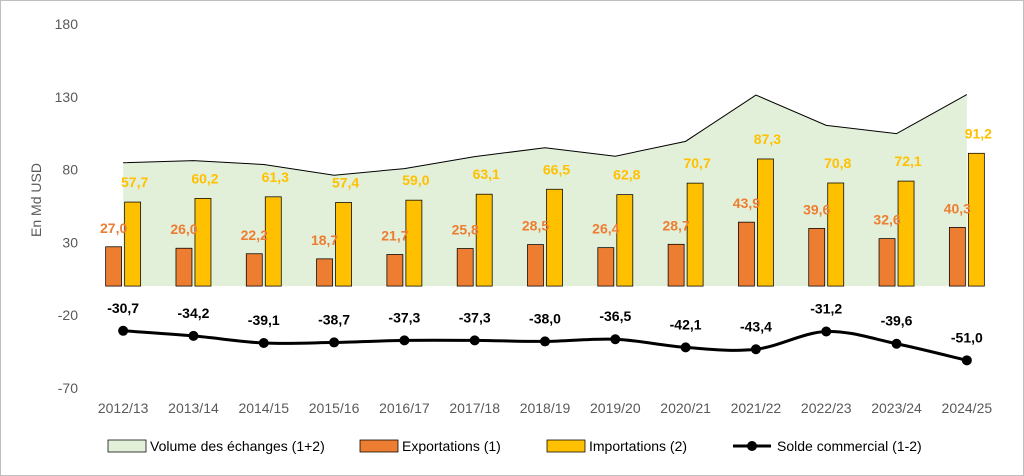 The image size is (1024, 476). Describe the element at coordinates (816, 209) in the screenshot. I see `label-exportations-2022-23: 39,6` at that location.